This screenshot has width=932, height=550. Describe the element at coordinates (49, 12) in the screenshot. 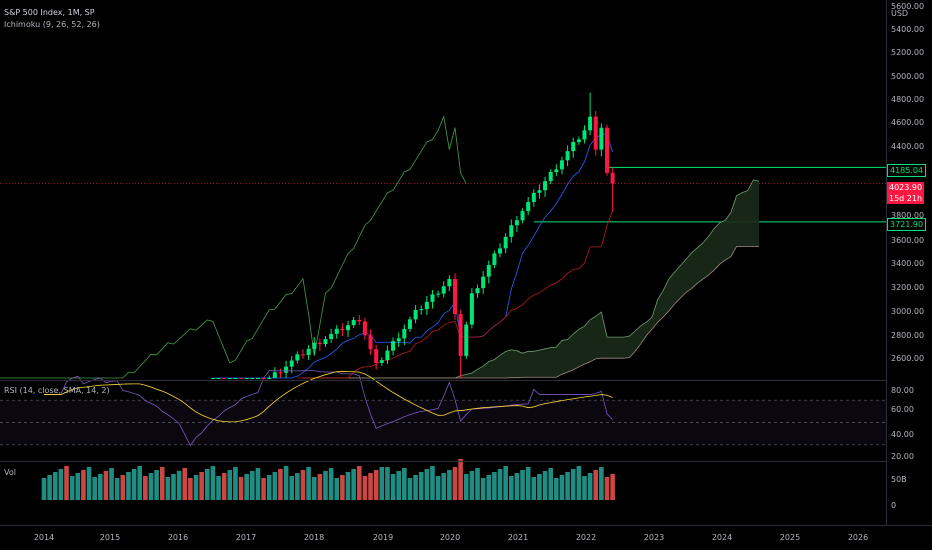

I see `chart-title: S&P 500 Index, 1M, SP` at that location.